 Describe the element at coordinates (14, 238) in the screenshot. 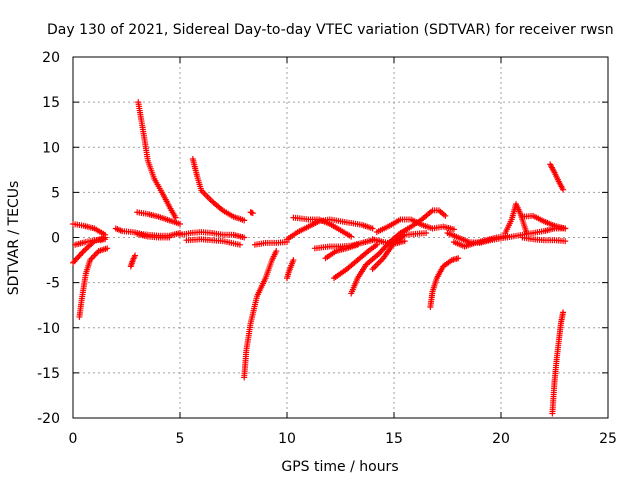

I see `y-axis-label: SDTVAR / TECUs` at that location.